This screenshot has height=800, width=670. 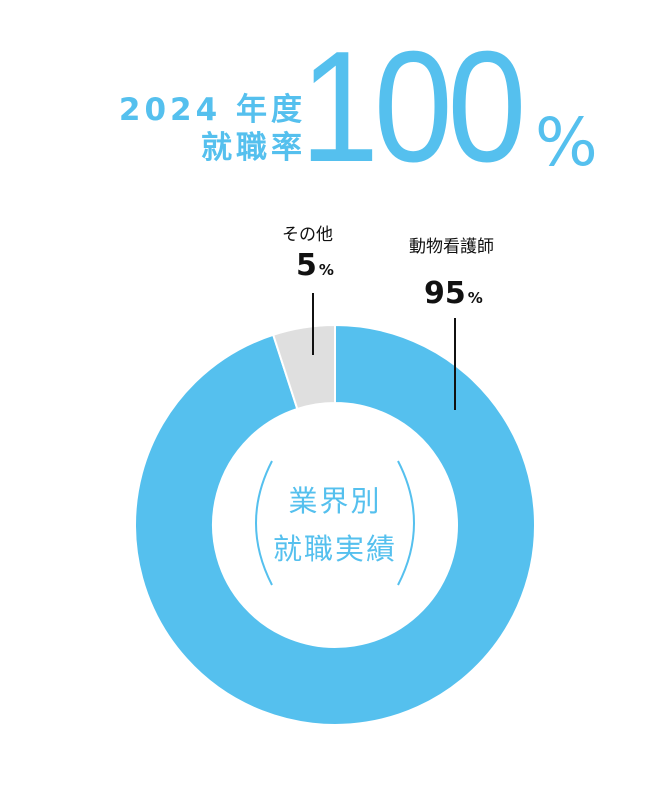 I want to click on slice-other, so click(x=303, y=367).